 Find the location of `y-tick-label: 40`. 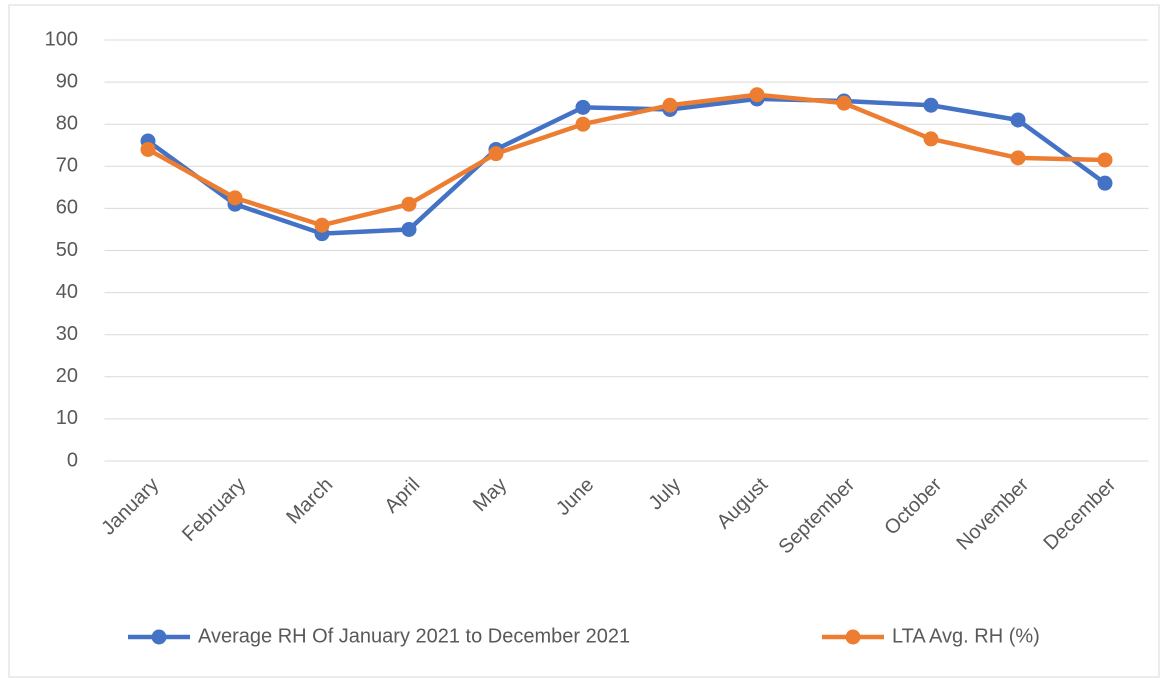

y-tick-label: 40 is located at coordinates (67, 292).